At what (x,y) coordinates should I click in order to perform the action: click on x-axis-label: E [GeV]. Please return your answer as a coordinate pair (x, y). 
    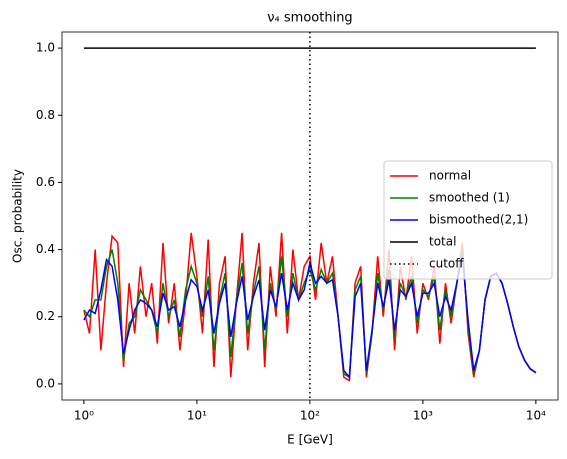
    Looking at the image, I should click on (310, 440).